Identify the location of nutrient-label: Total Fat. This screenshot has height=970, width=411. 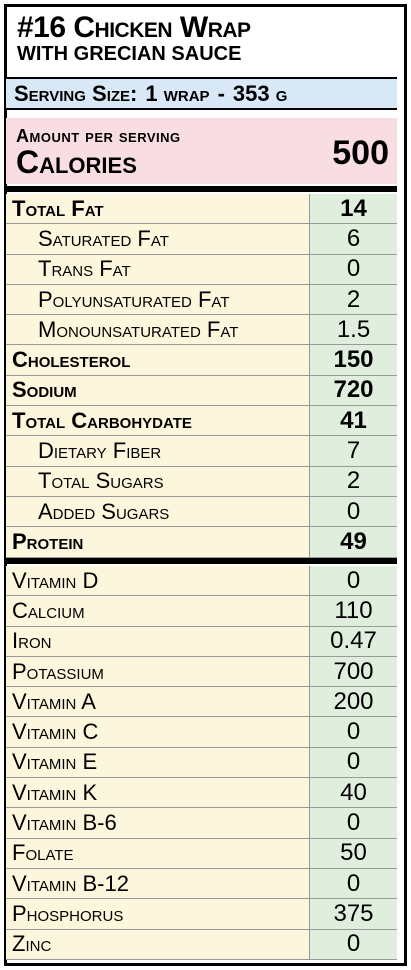
(157, 209).